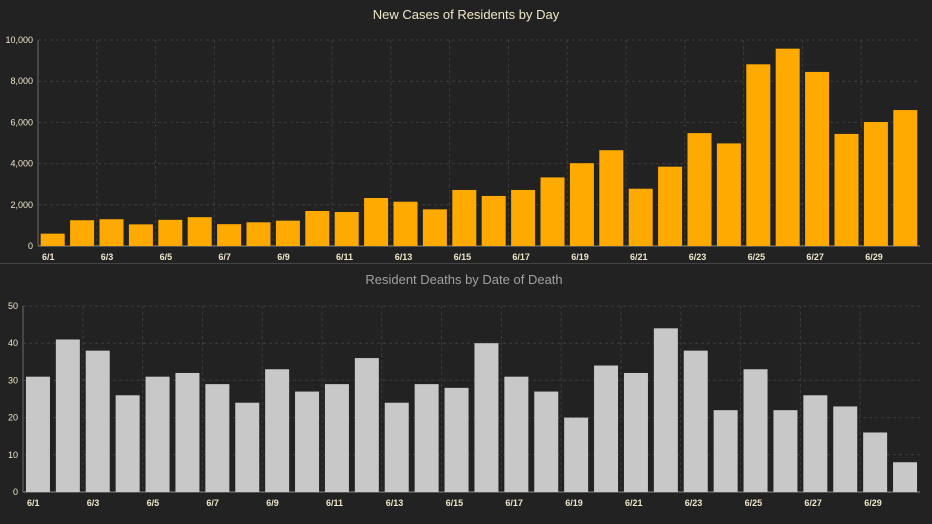  What do you see at coordinates (754, 503) in the screenshot?
I see `deaths-x-tick-label: 6/25` at bounding box center [754, 503].